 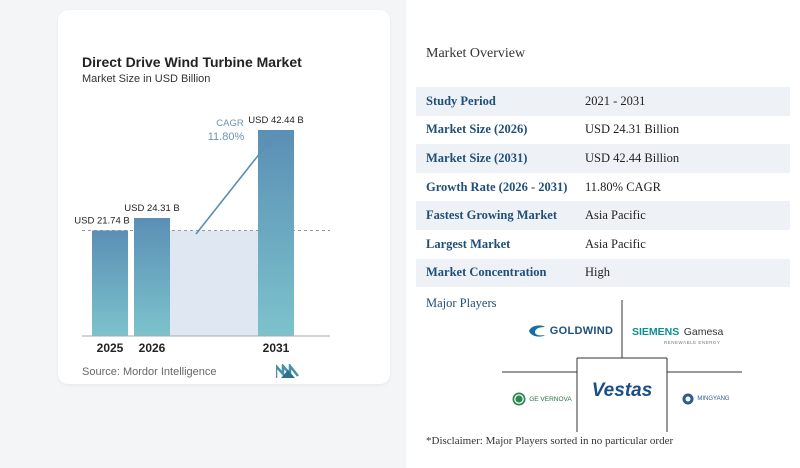 I want to click on overview-row-label: Market Size (2026), so click(x=477, y=129).